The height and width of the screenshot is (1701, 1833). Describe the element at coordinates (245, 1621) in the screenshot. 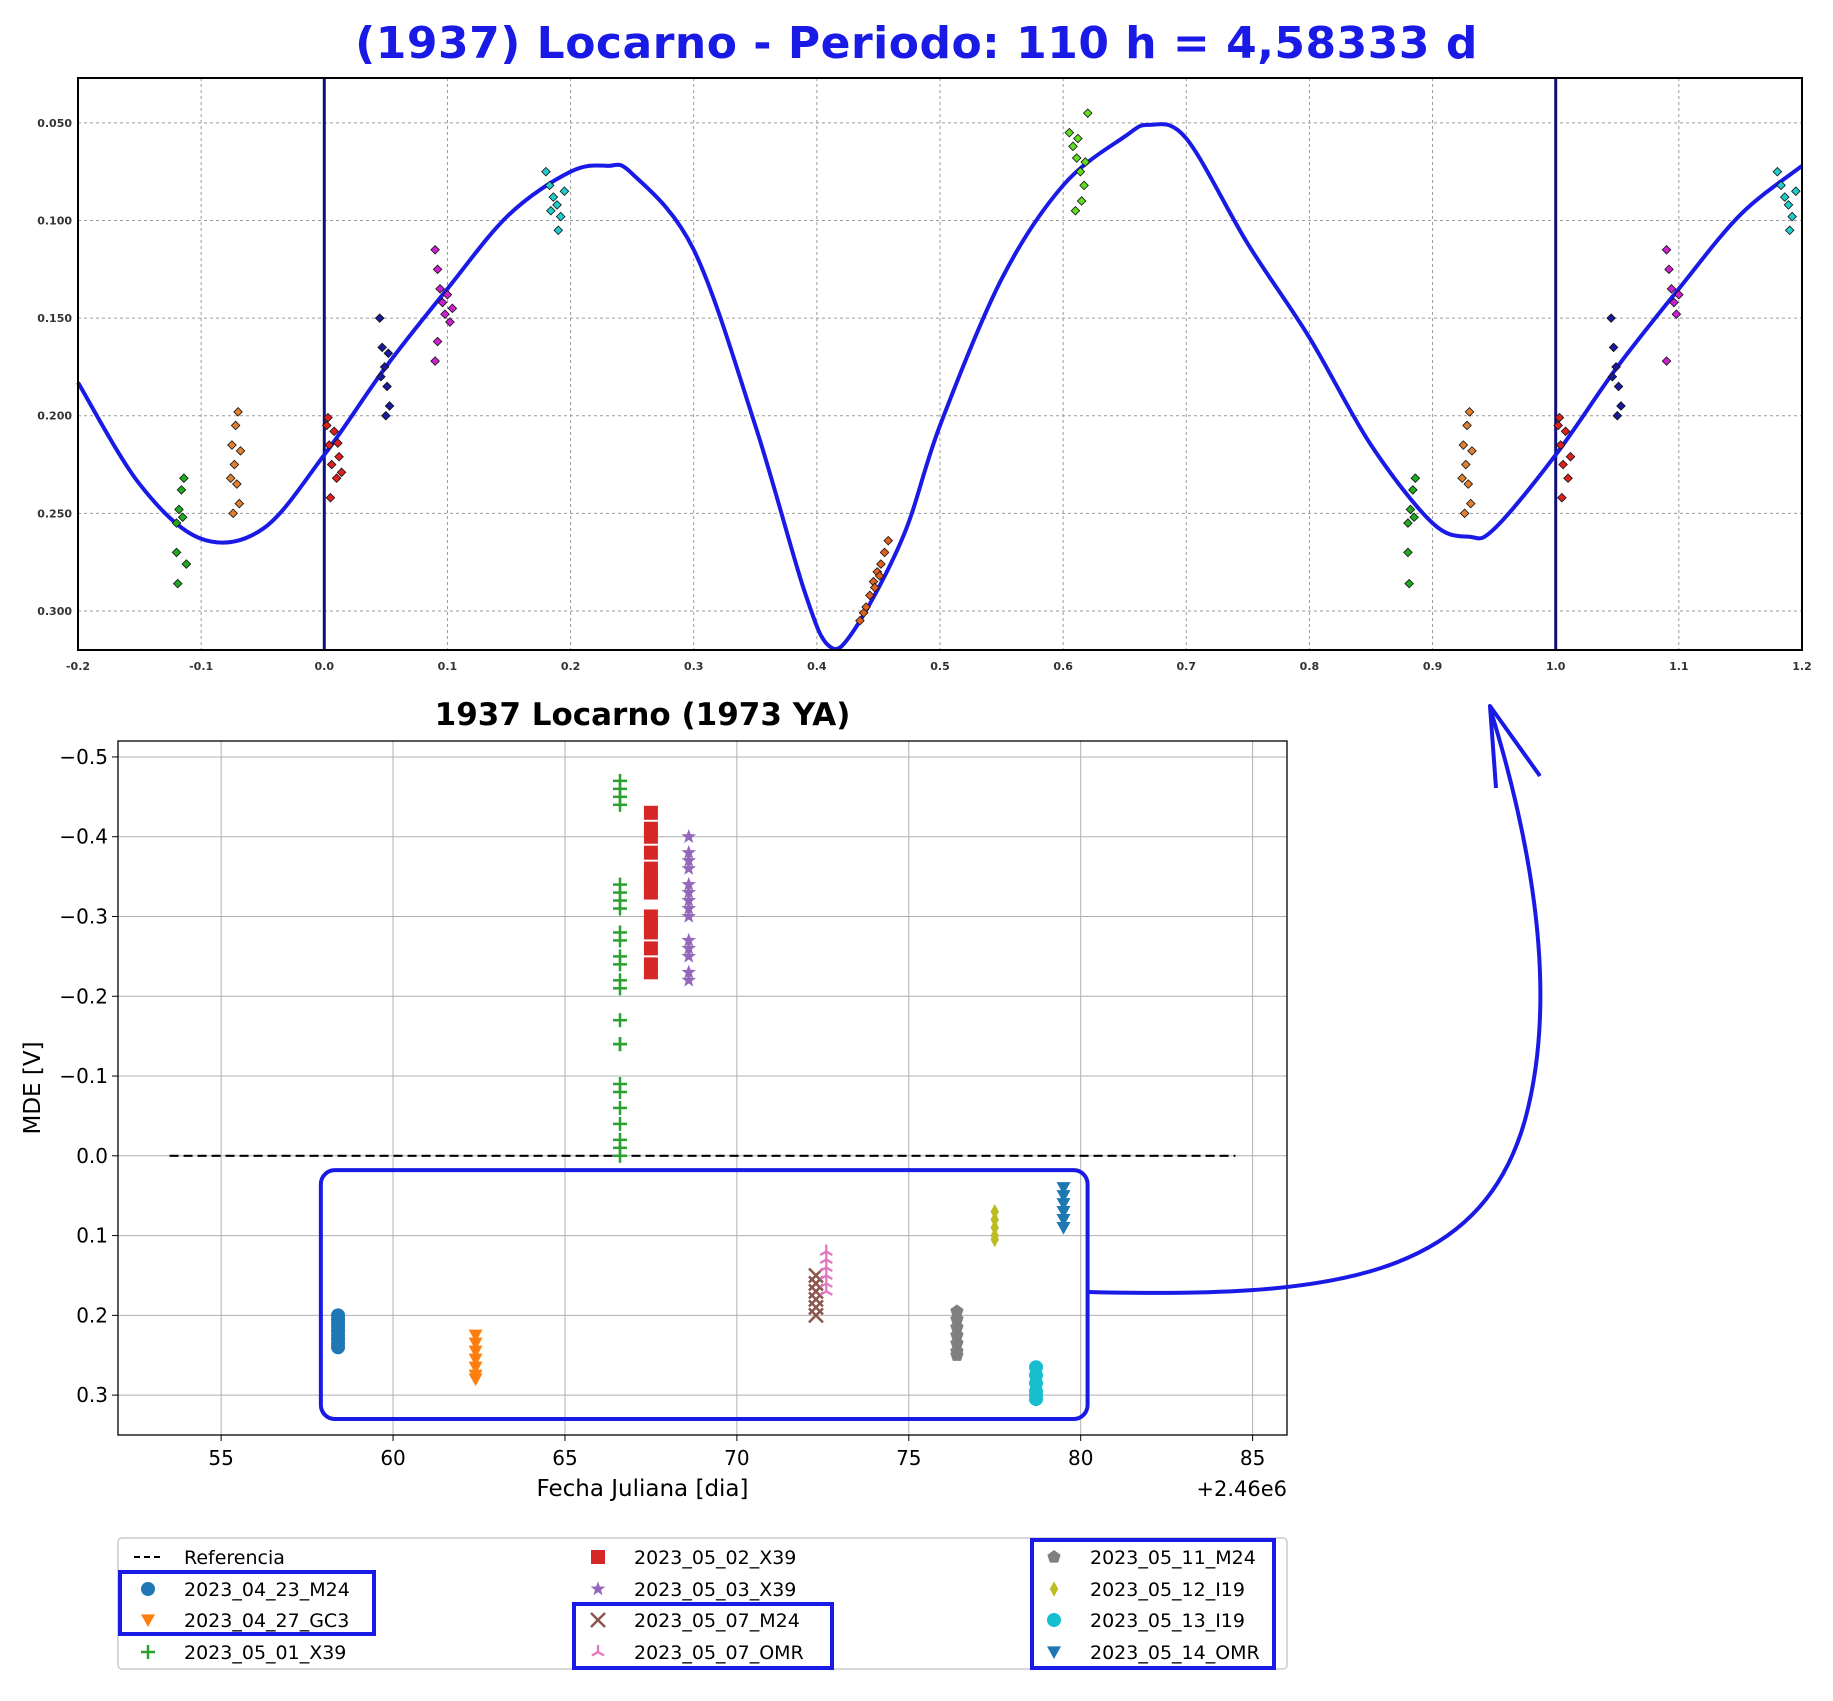

I see `legend-item: 2023_04_27_GC3` at that location.